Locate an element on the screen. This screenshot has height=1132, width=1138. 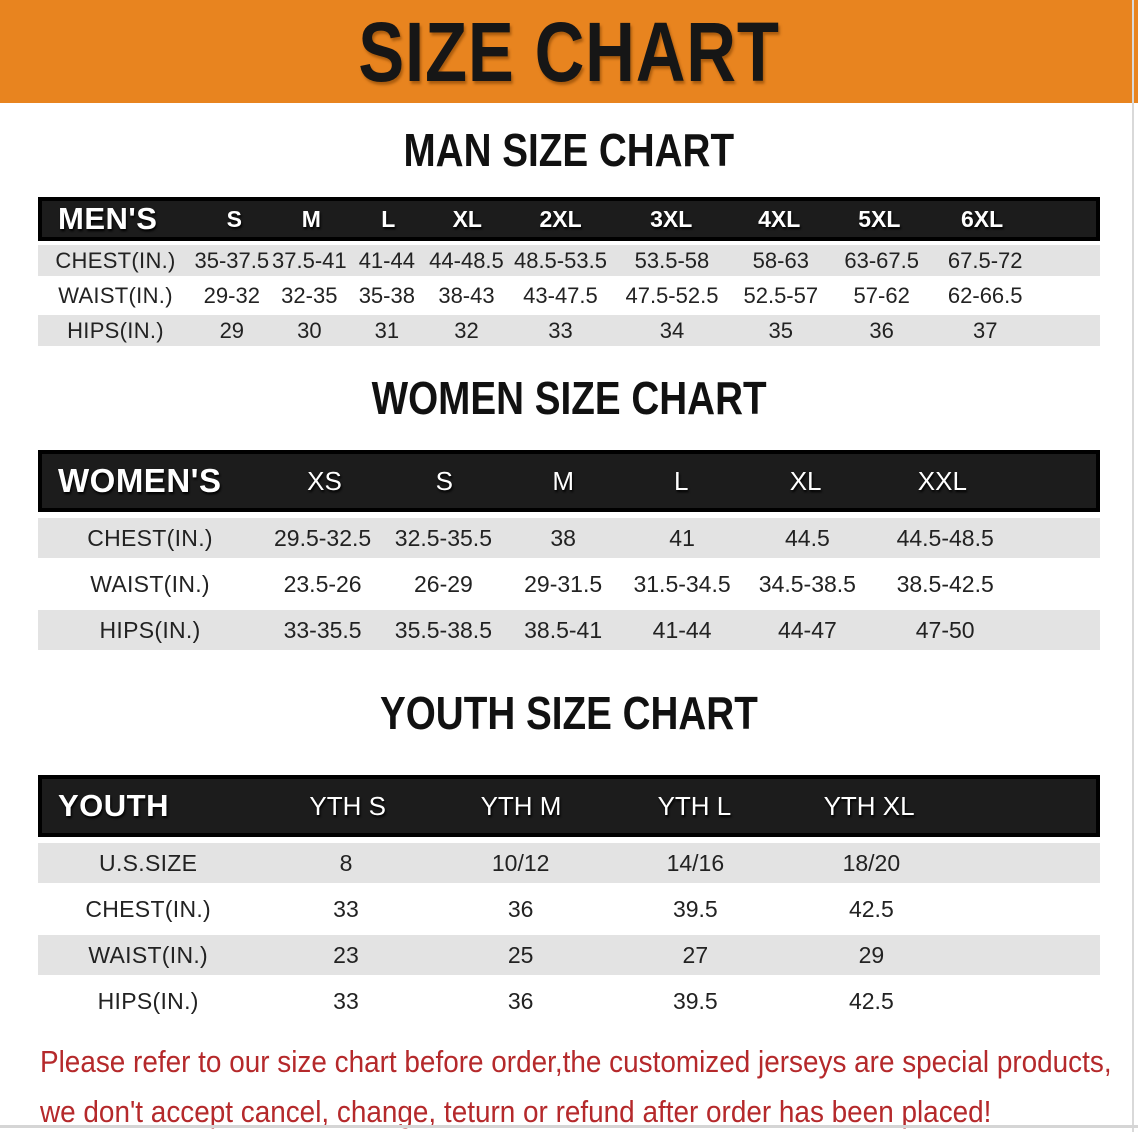
youth-chest-row: CHEST(IN.) 33 36 39.5 42.5 is located at coordinates (569, 909).